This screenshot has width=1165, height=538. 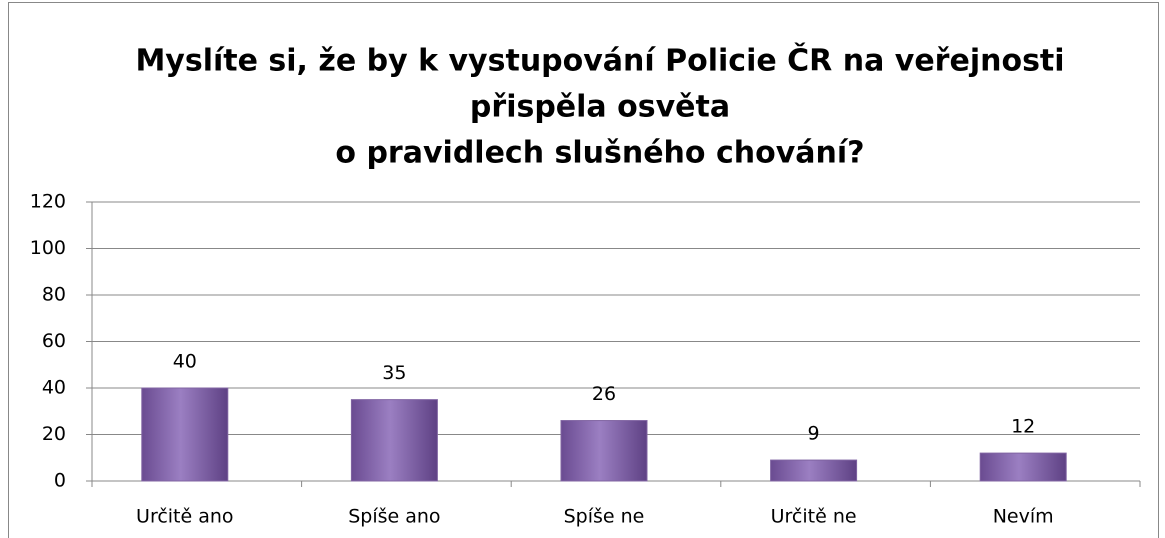 What do you see at coordinates (185, 362) in the screenshot?
I see `data-label: 40` at bounding box center [185, 362].